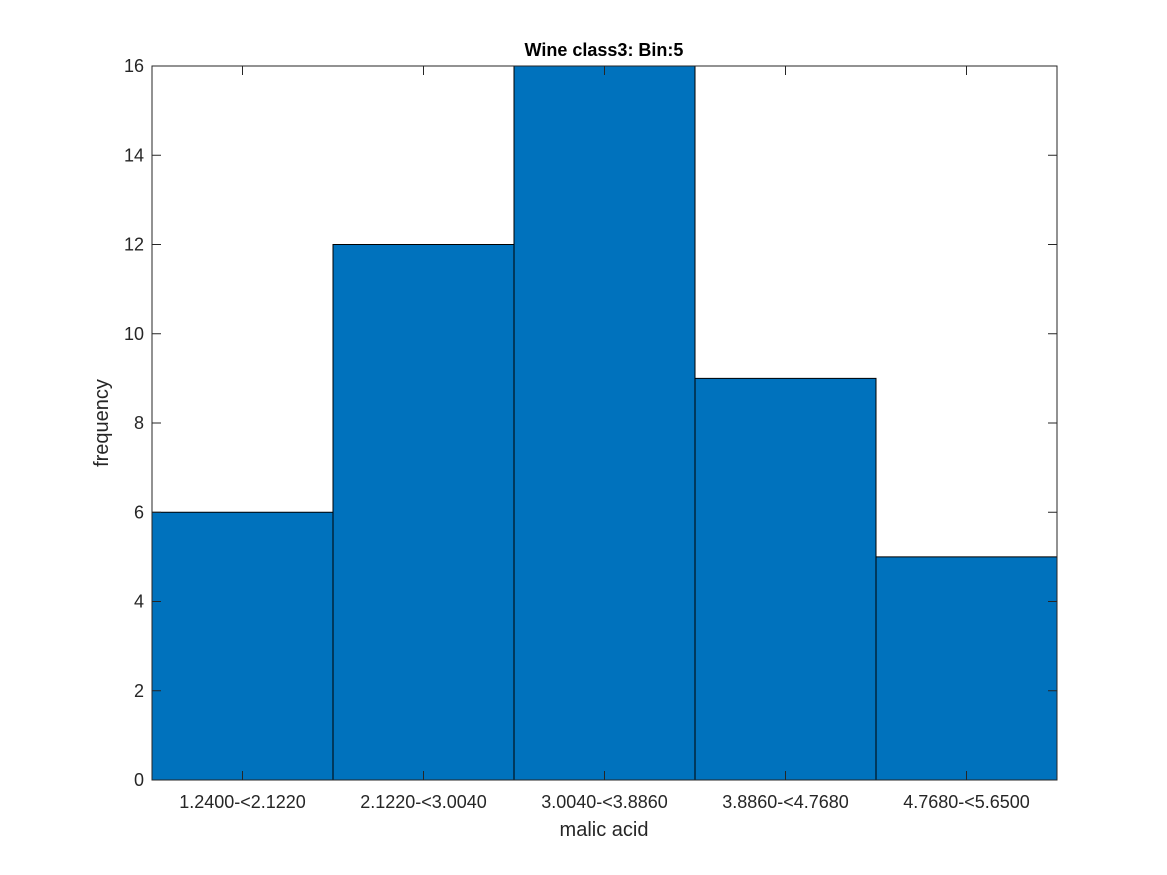  Describe the element at coordinates (604, 830) in the screenshot. I see `x-axis-label: malic acid` at that location.